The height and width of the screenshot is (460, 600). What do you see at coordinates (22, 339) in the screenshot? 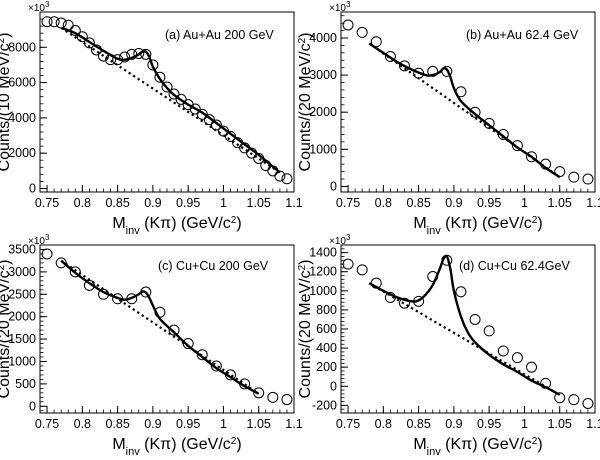
I see `y-tick-label: 1500` at bounding box center [22, 339].